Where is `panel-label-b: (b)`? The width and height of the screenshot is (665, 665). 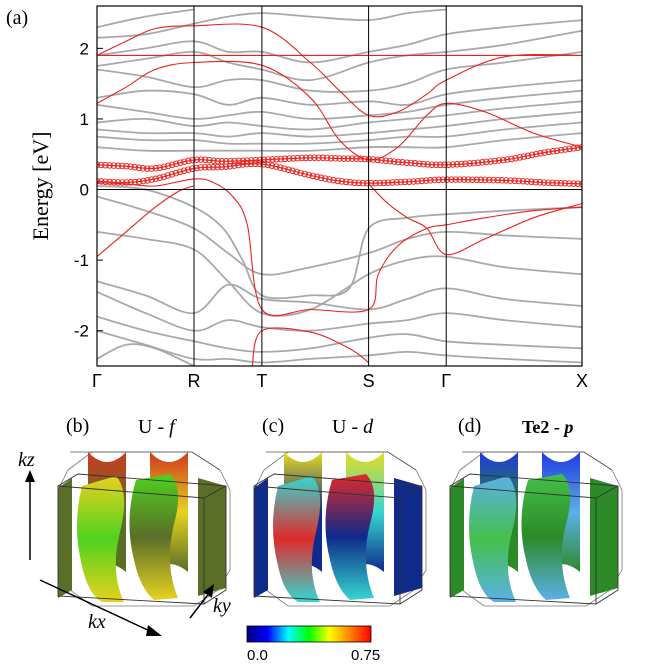
panel-label-b: (b) is located at coordinates (77, 426).